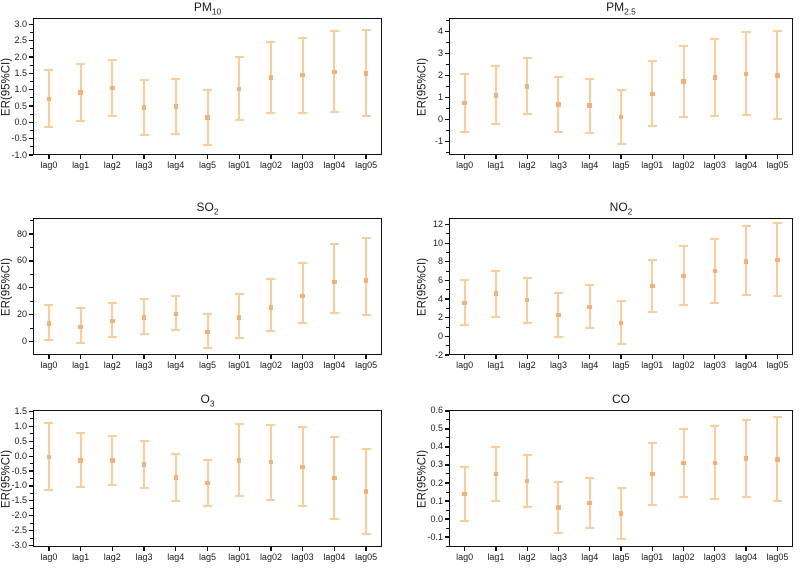 The image size is (800, 572). Describe the element at coordinates (440, 279) in the screenshot. I see `y-tick-label: 6` at that location.